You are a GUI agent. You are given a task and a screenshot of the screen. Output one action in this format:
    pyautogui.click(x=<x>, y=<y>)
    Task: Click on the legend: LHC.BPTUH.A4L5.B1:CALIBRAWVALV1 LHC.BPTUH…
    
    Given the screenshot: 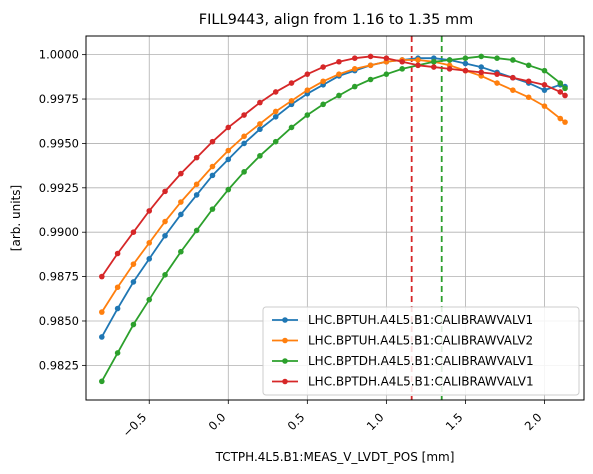 What is the action you would take?
    pyautogui.click(x=421, y=351)
    